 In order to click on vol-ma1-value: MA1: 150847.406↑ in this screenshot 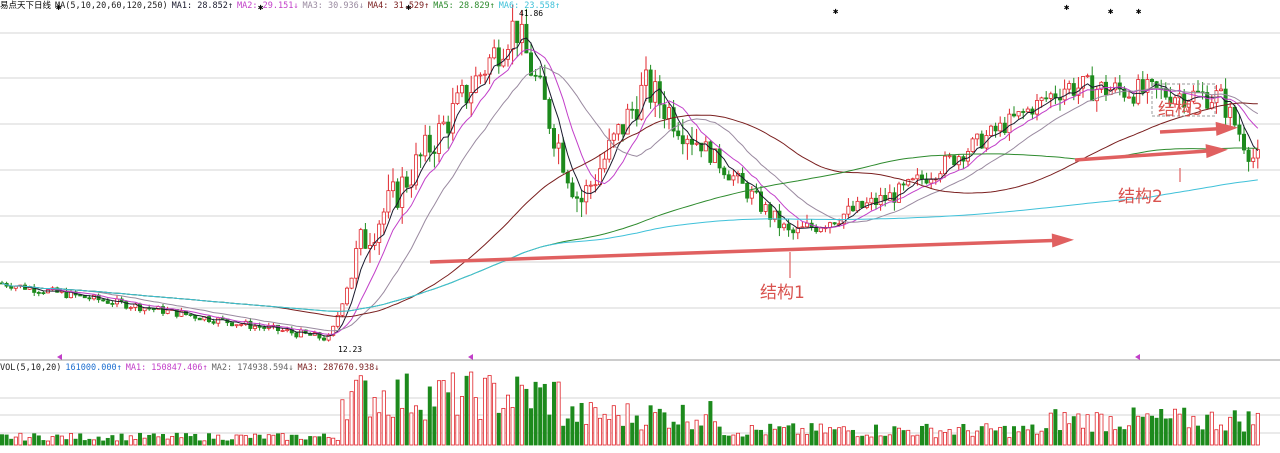, I will do `click(166, 368)`.